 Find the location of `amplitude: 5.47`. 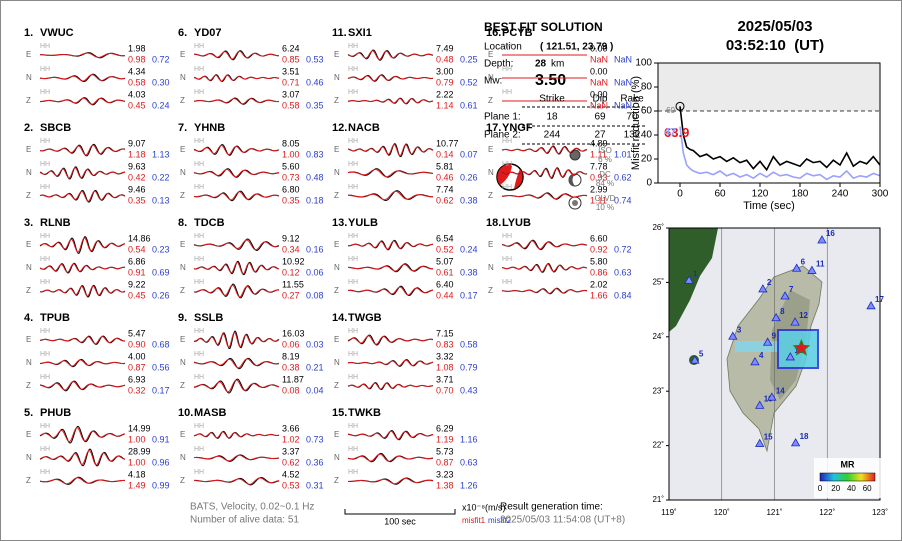

amplitude: 5.47 is located at coordinates (137, 333).